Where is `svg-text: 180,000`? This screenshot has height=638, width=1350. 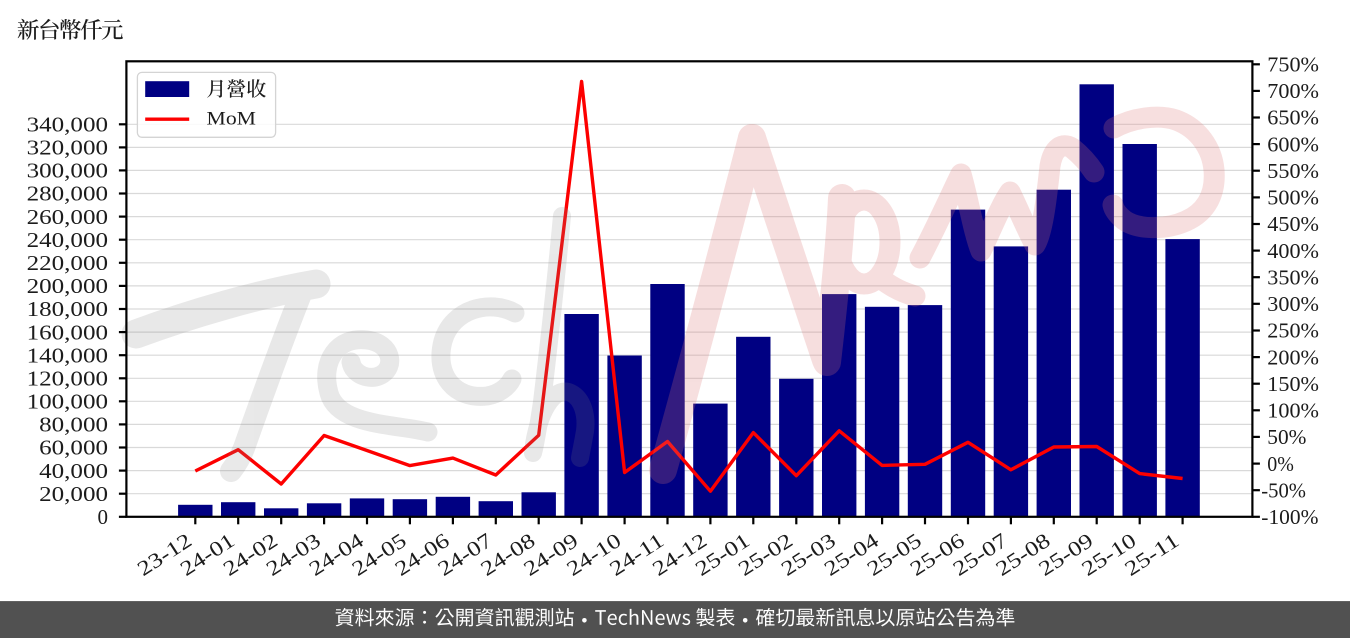 svg-text: 180,000 is located at coordinates (67, 309).